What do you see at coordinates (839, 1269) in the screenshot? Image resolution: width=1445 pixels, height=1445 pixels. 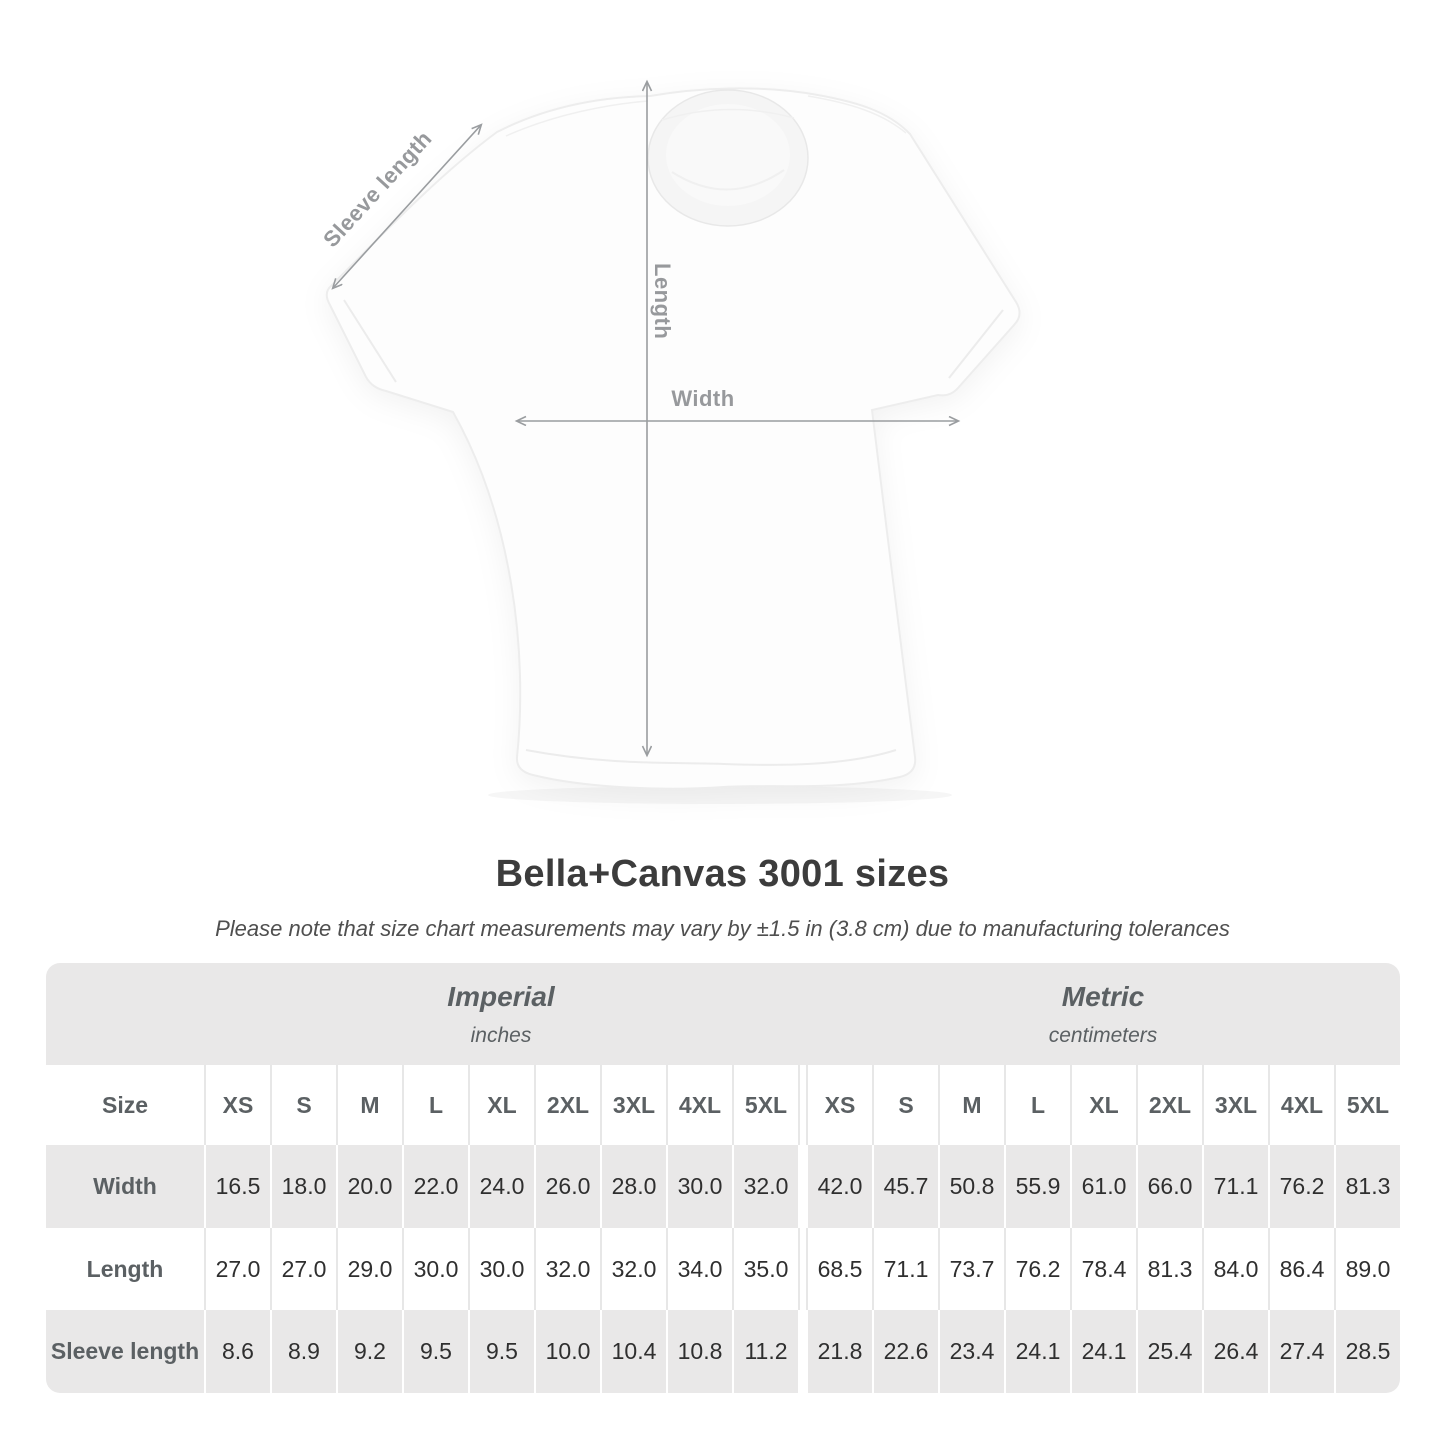 I see `value-cell: 68.5` at bounding box center [839, 1269].